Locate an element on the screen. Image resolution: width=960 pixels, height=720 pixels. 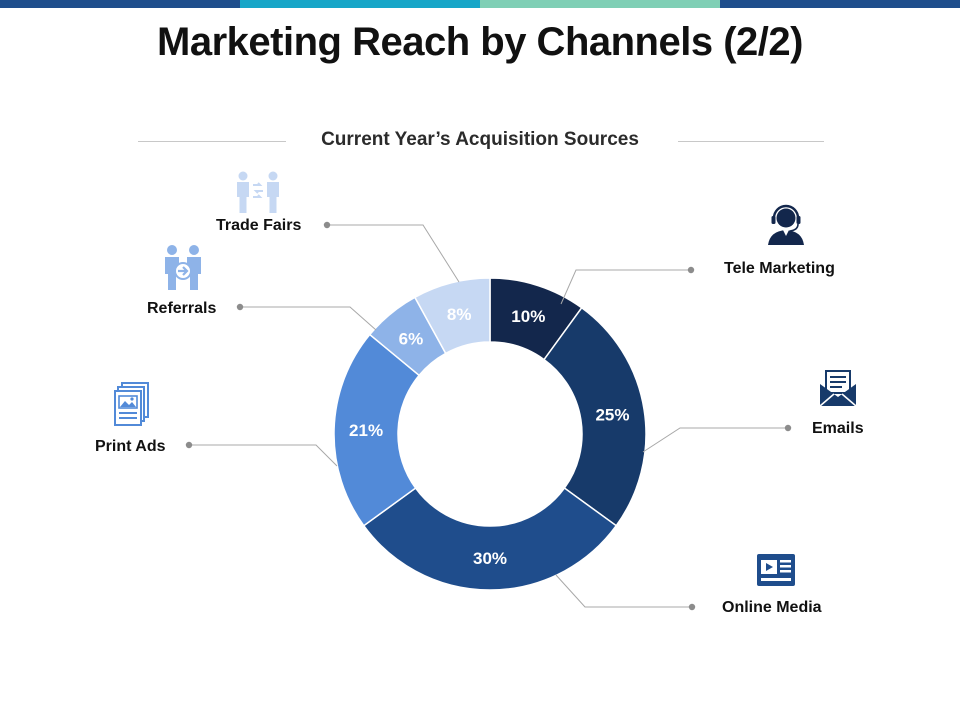
leader-dot-trade-fairs is located at coordinates (327, 225).